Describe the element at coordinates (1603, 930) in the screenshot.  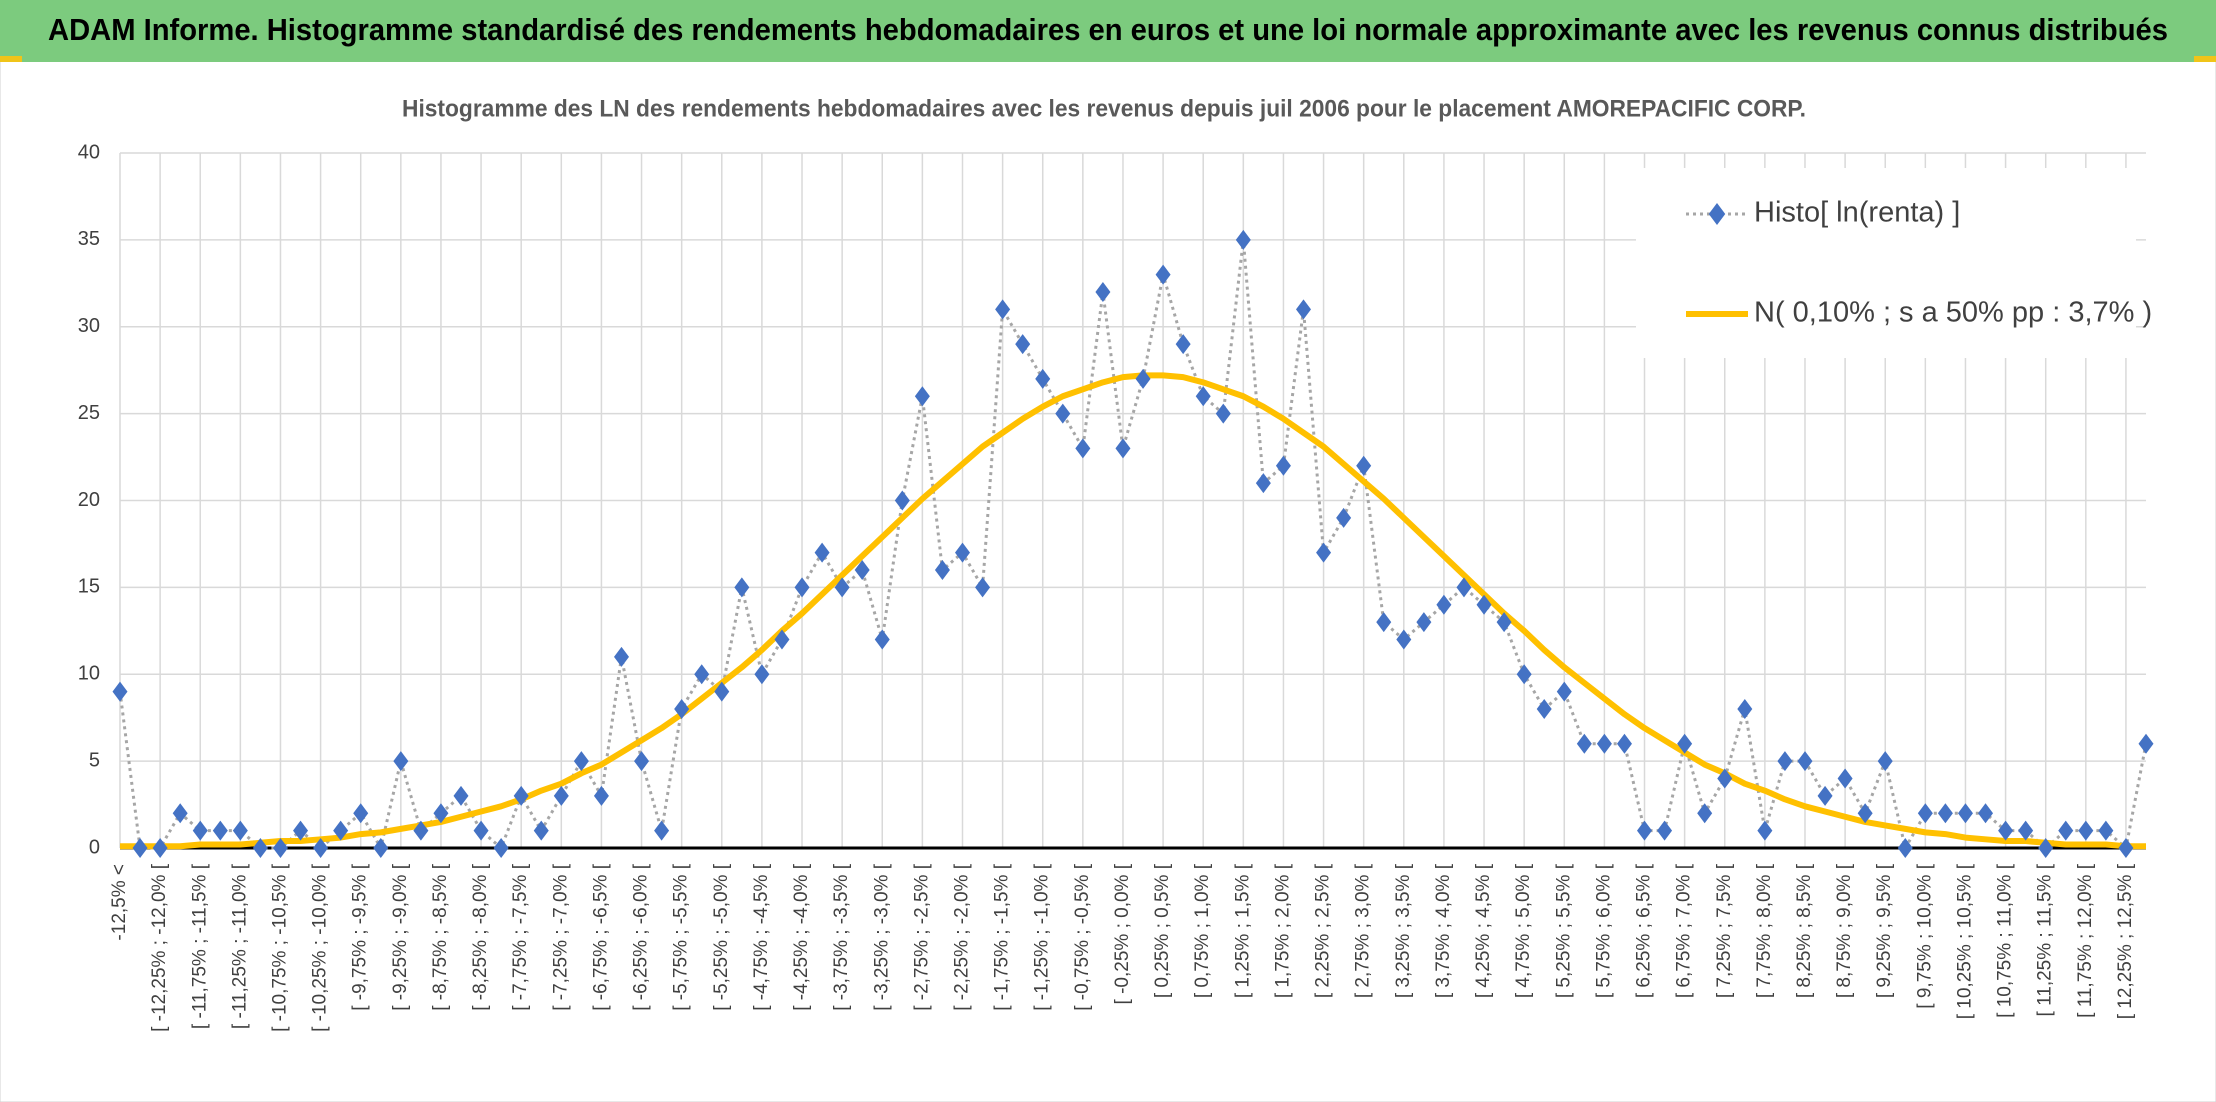
I see `x-tick-label: [ 5,75% ; 6,0% [` at that location.